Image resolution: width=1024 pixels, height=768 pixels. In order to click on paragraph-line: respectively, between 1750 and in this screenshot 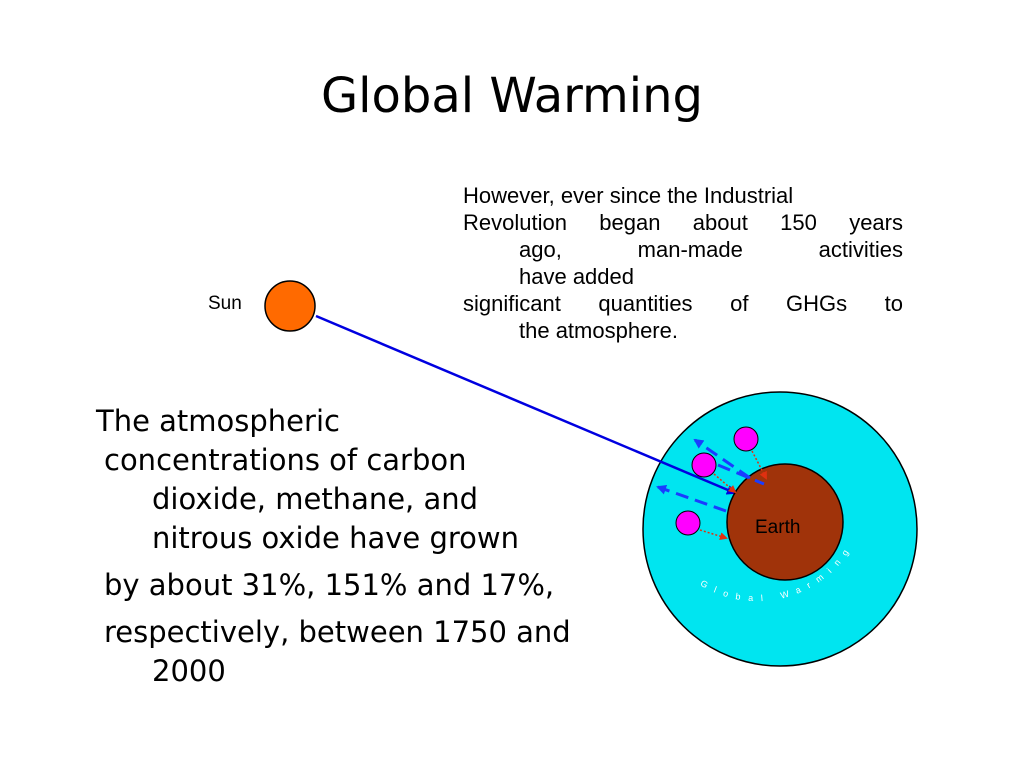, I will do `click(337, 632)`.